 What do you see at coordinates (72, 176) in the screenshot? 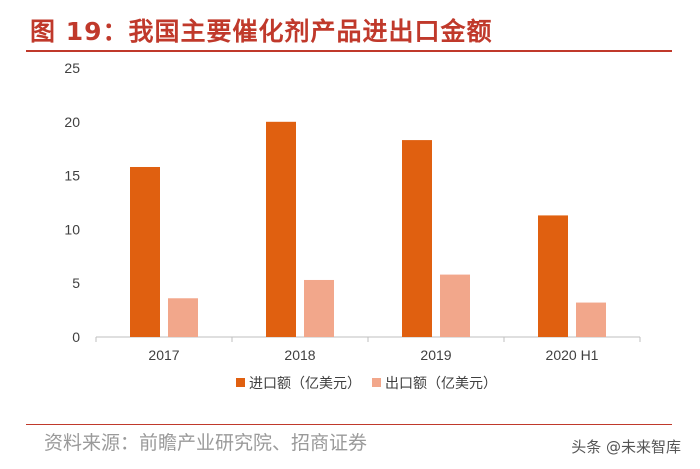
I see `y-tick-label: 15` at bounding box center [72, 176].